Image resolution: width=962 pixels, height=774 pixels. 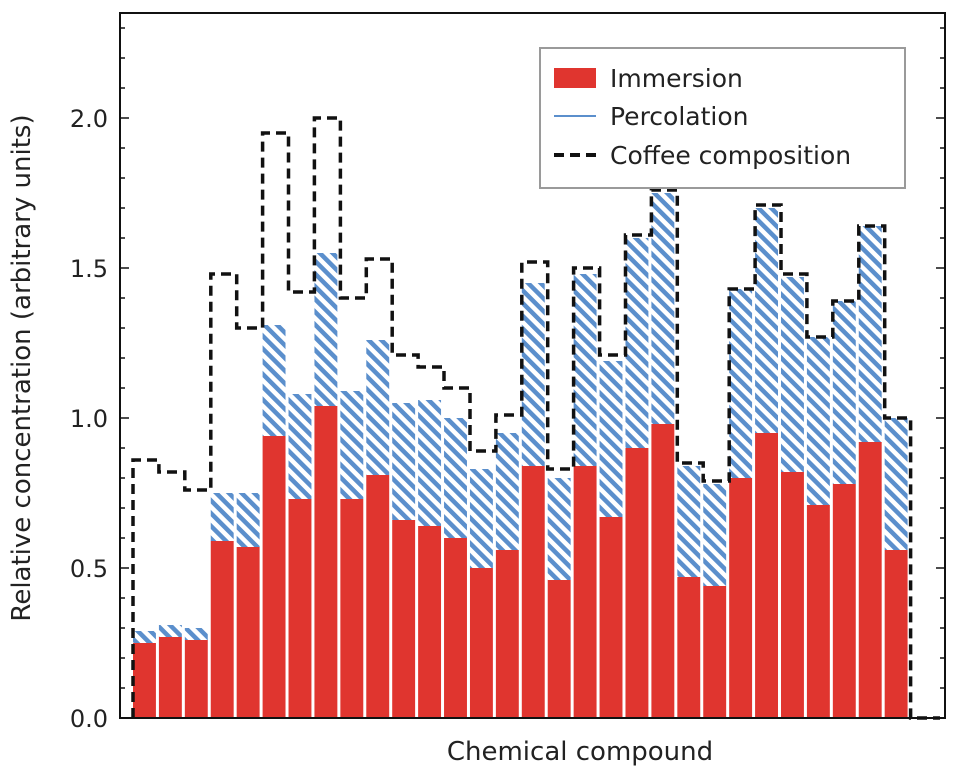 I want to click on legend-label-percolation: Percolation, so click(x=679, y=116).